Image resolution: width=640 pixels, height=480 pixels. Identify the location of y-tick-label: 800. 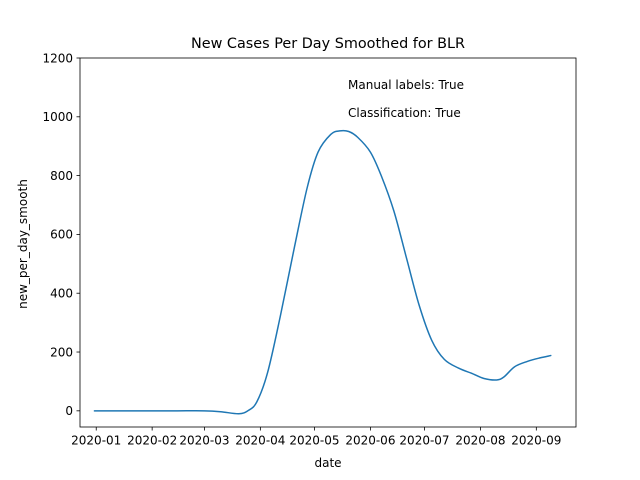
(61, 176).